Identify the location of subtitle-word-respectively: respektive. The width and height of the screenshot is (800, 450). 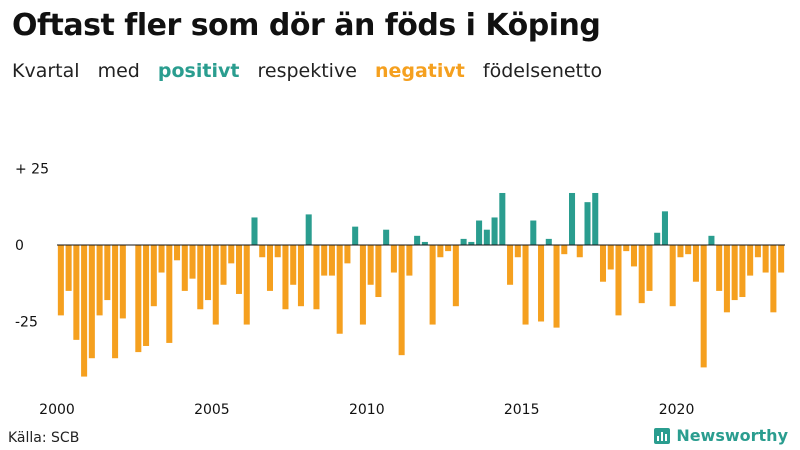
(307, 71).